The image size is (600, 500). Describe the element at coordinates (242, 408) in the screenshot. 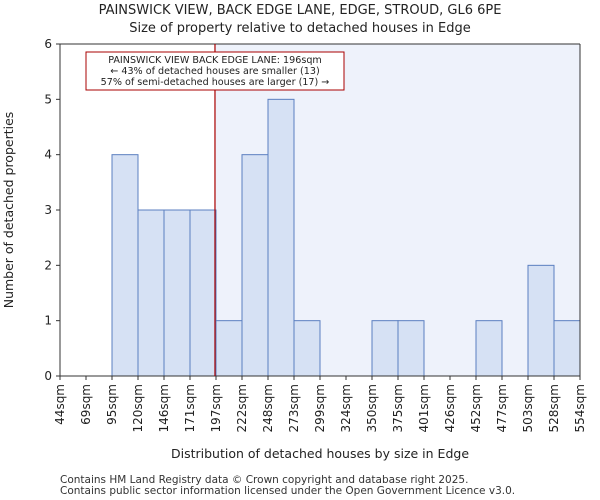

I see `x-tick-label: 222sqm` at that location.